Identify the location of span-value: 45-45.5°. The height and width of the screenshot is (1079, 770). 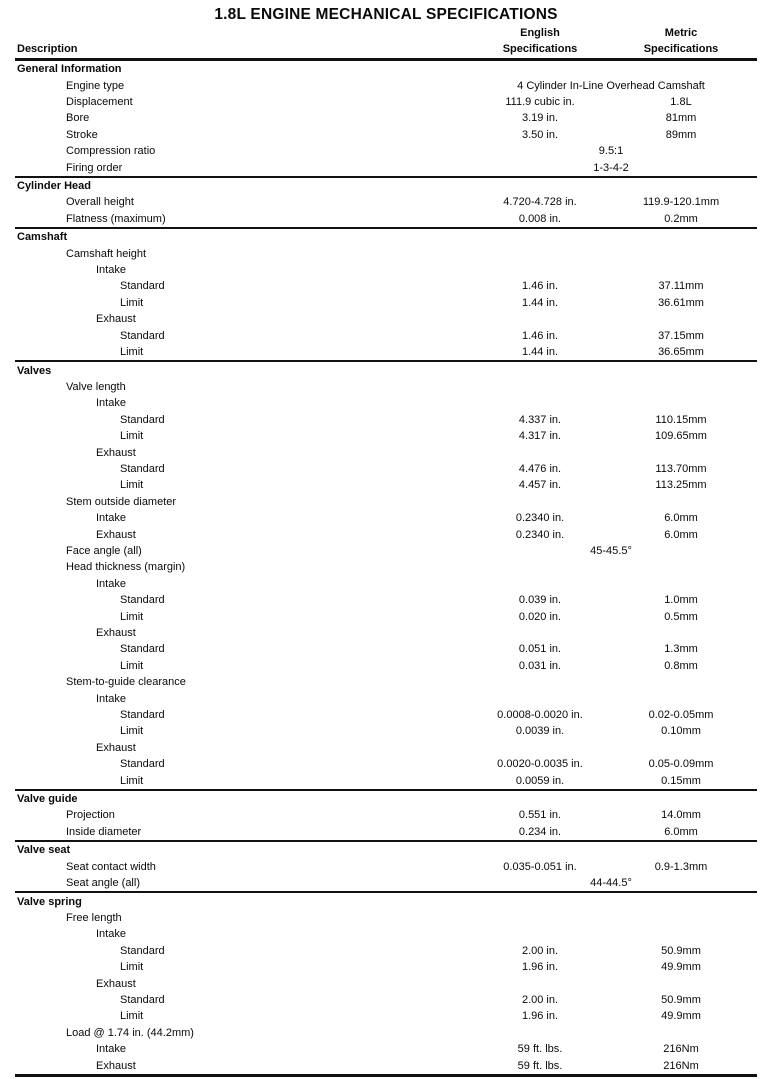
(611, 550).